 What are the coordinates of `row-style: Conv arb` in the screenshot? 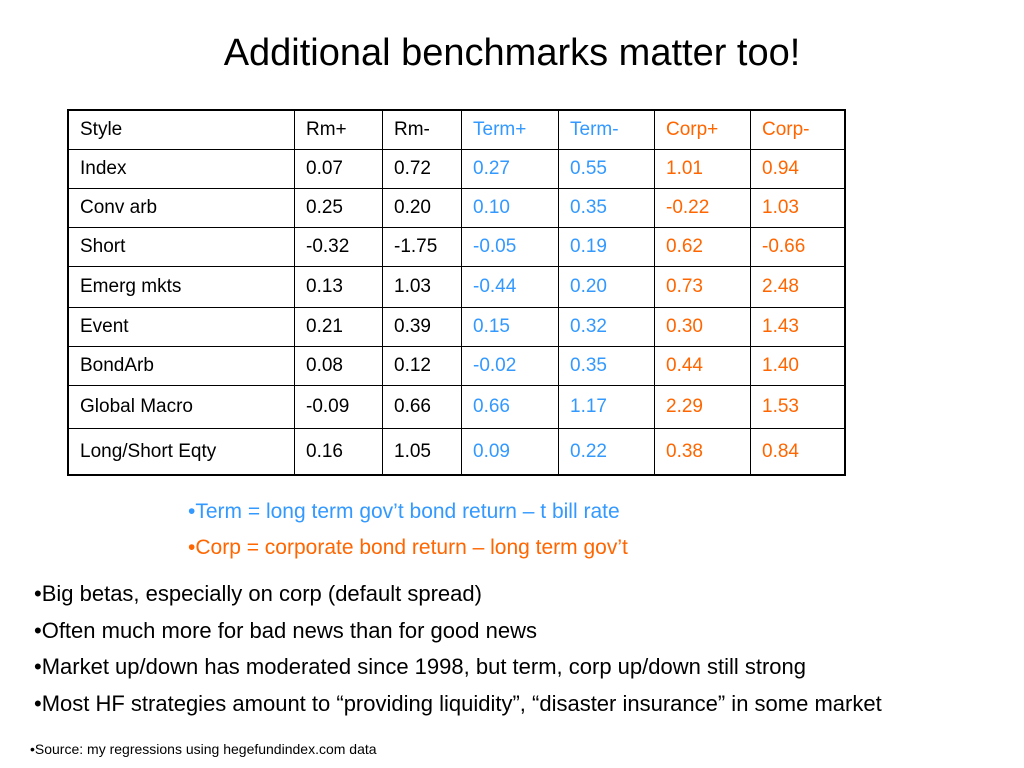 It's located at (181, 208).